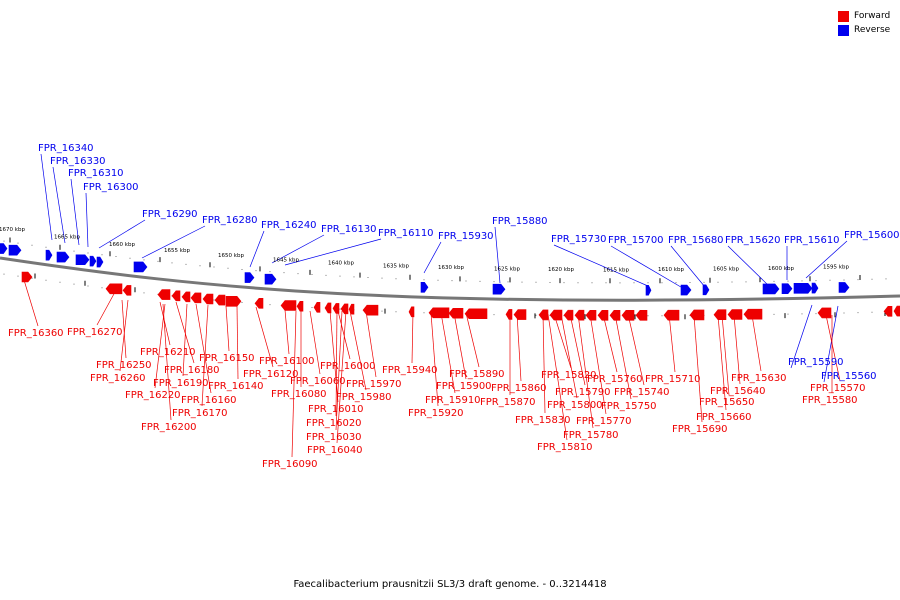 This screenshot has width=900, height=600. What do you see at coordinates (464, 386) in the screenshot?
I see `forward-gene-label: FPR_15900` at bounding box center [464, 386].